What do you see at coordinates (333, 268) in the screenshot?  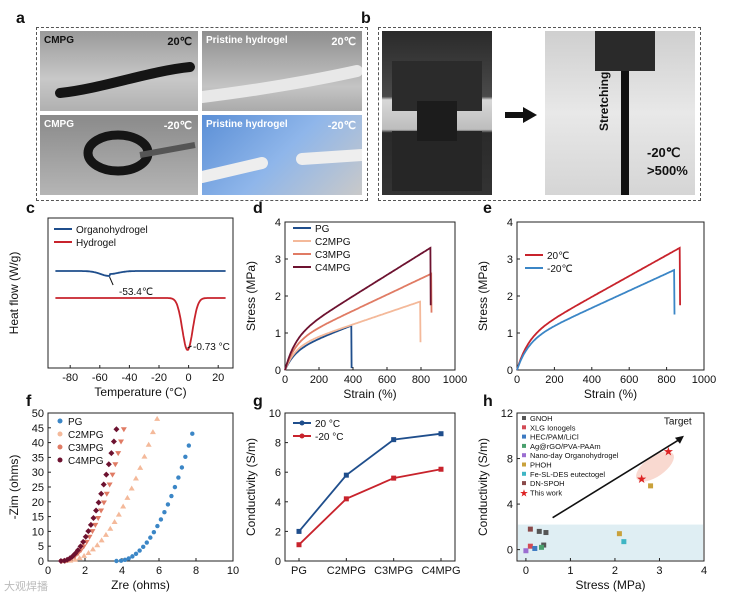 I see `legend-label-d-3: C4MPG` at bounding box center [333, 268].